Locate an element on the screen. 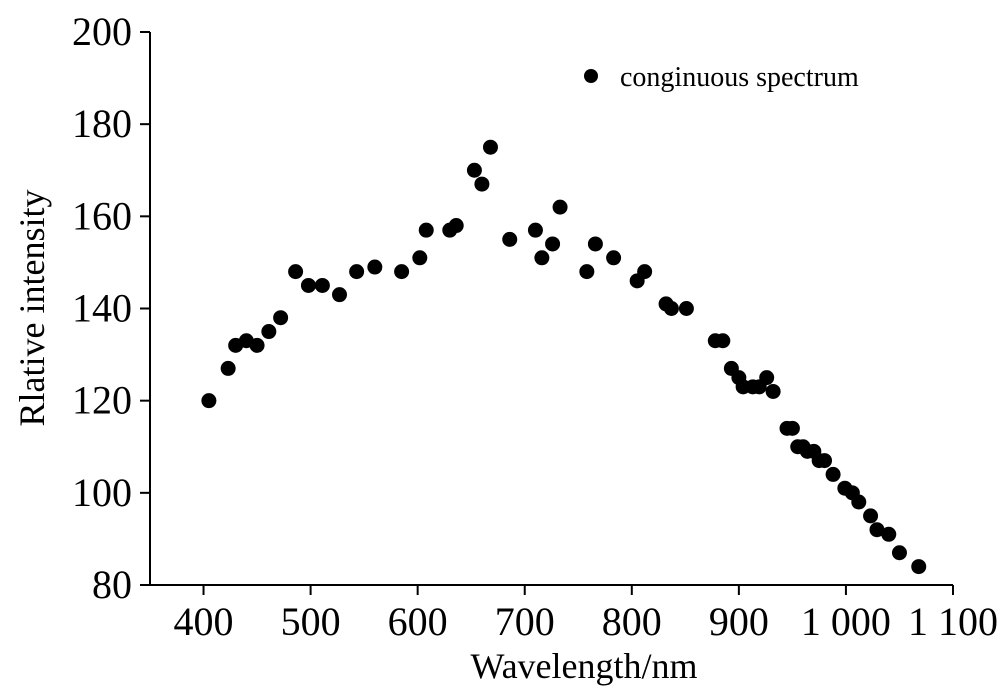 The height and width of the screenshot is (691, 1000). y-tick-label: 80 is located at coordinates (112, 584).